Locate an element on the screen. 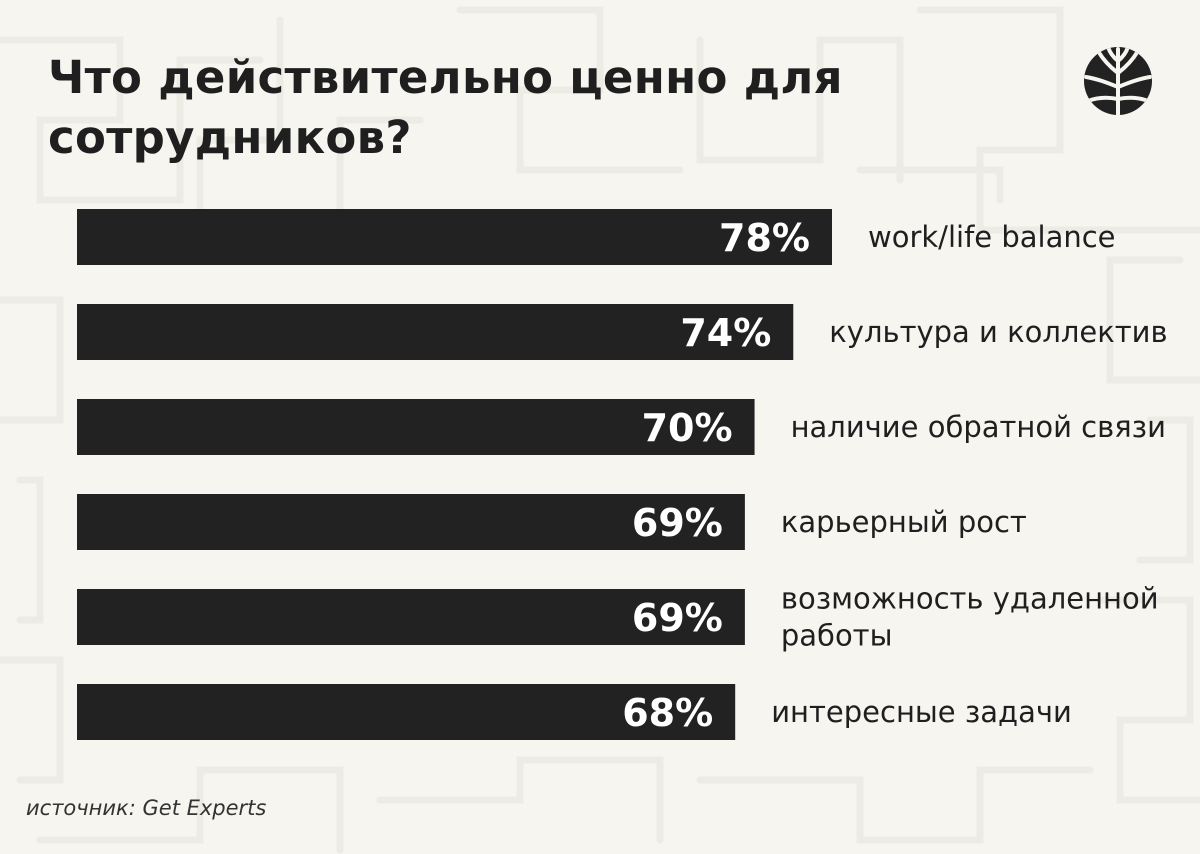  bar-value-label-4: 69% is located at coordinates (677, 523).